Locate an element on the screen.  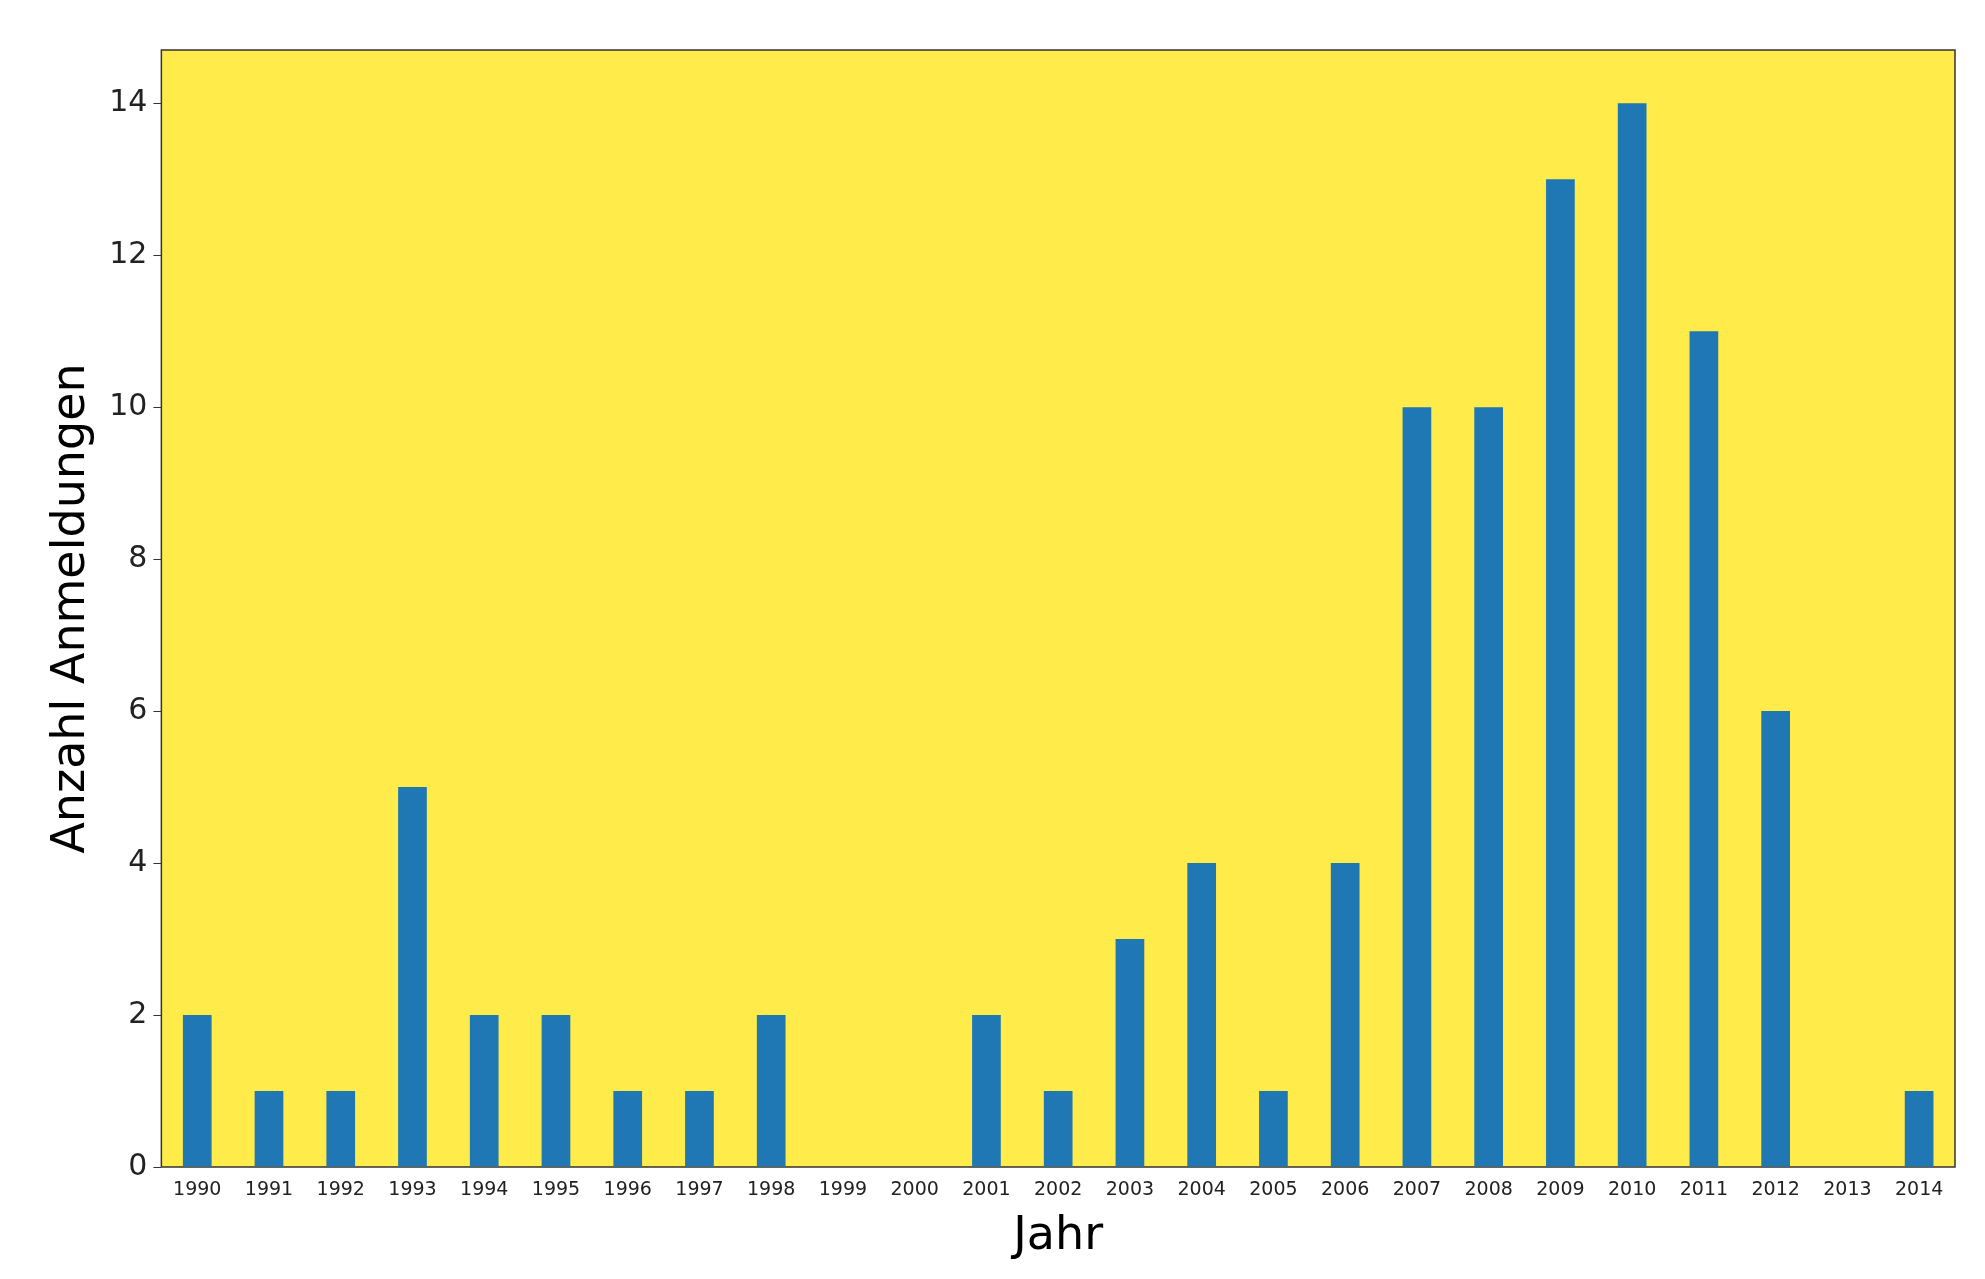
x-tick-label: 1999 is located at coordinates (843, 1188).